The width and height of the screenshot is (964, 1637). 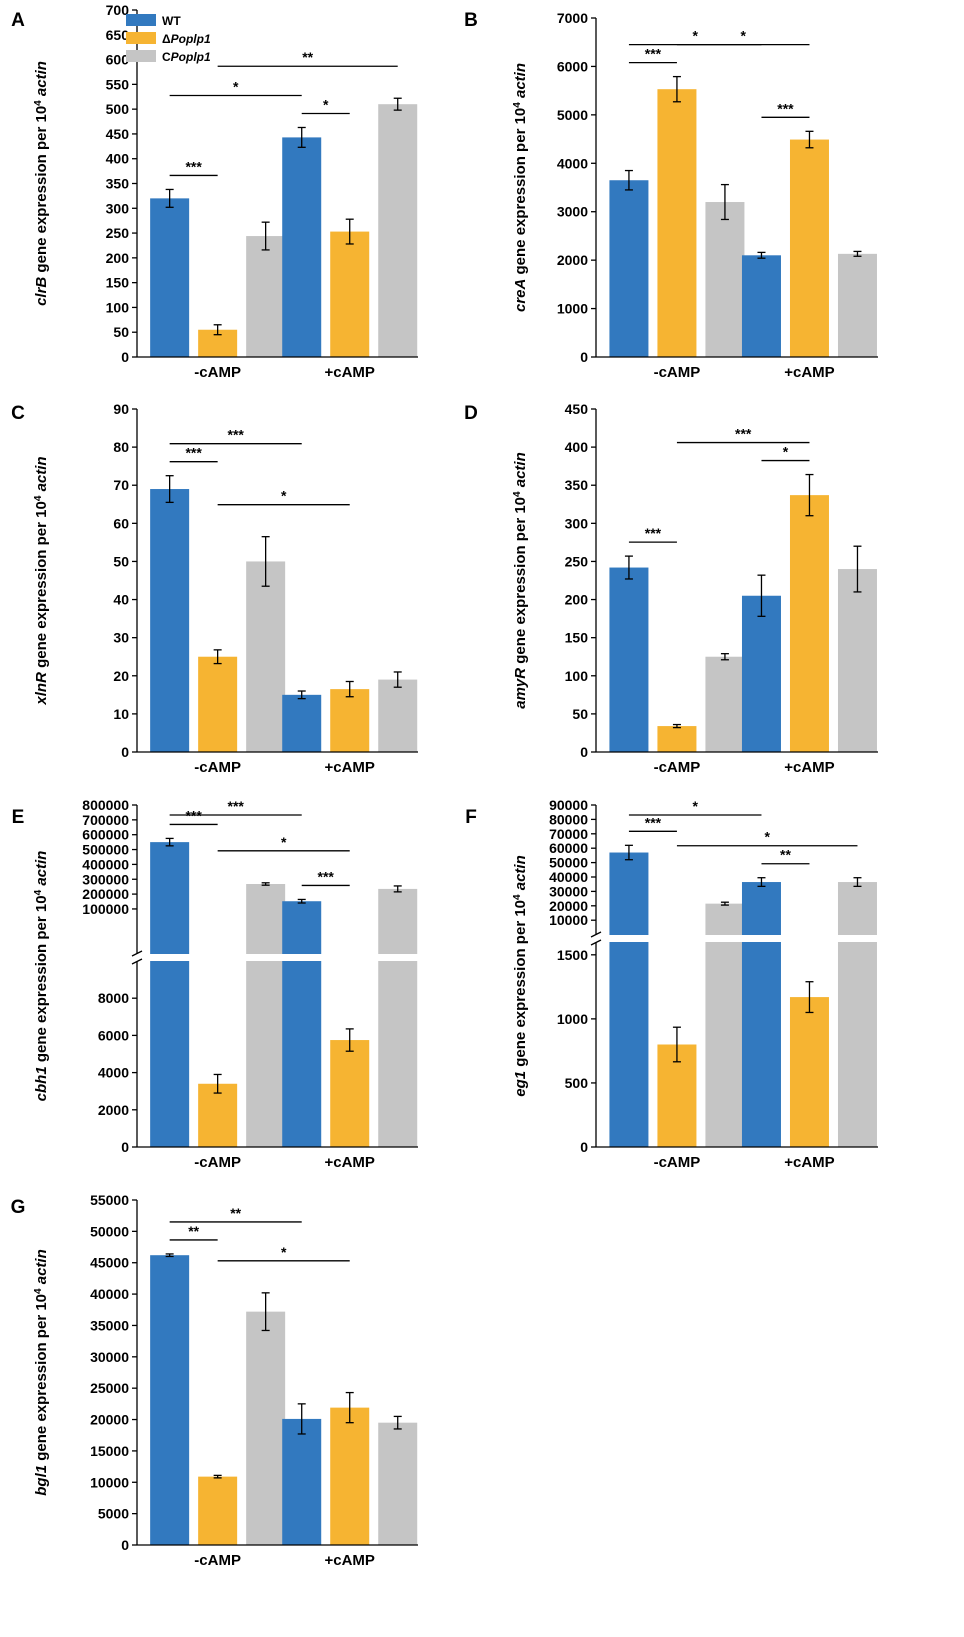 I want to click on panel-letter: B, so click(x=471, y=20).